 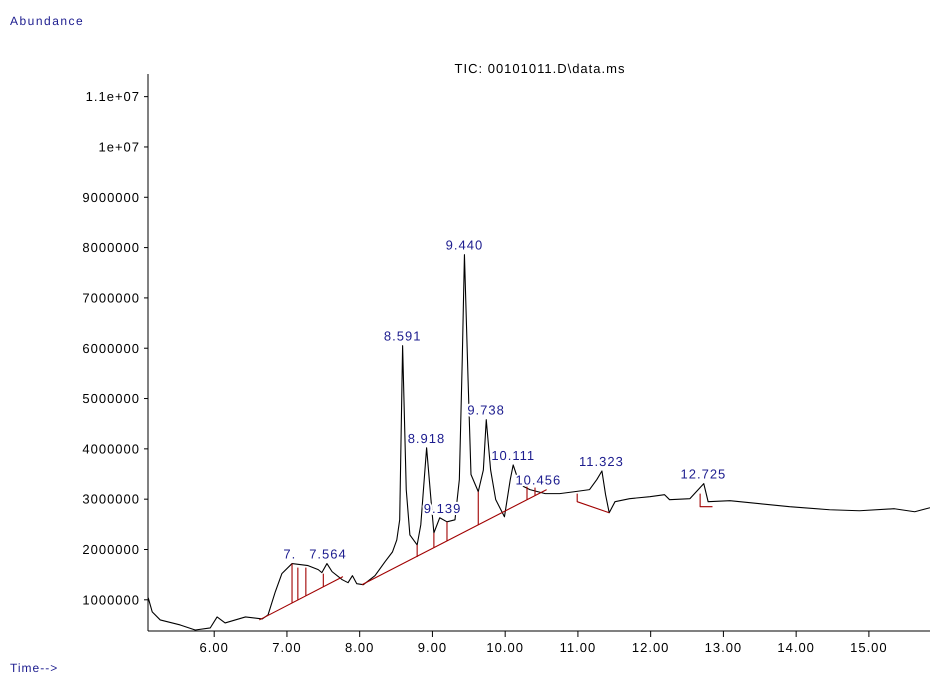 What do you see at coordinates (111, 448) in the screenshot?
I see `y-tick-label: 4000000` at bounding box center [111, 448].